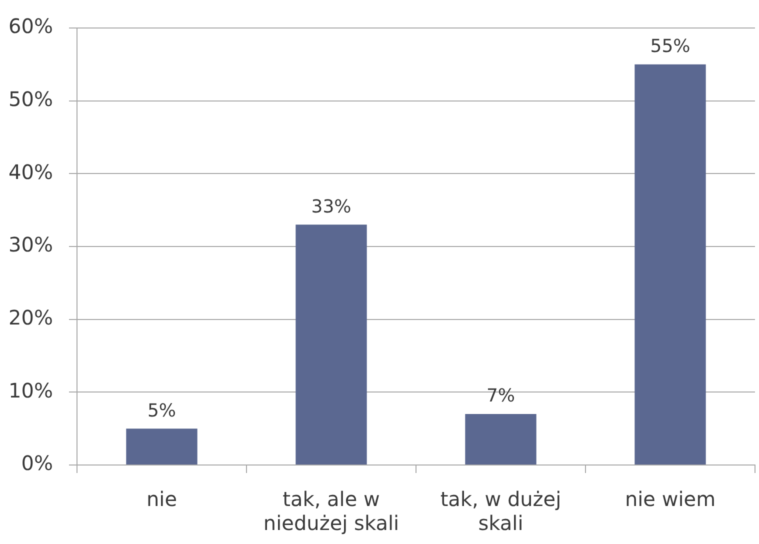 The width and height of the screenshot is (759, 544). What do you see at coordinates (670, 47) in the screenshot?
I see `data-label: 55%` at bounding box center [670, 47].